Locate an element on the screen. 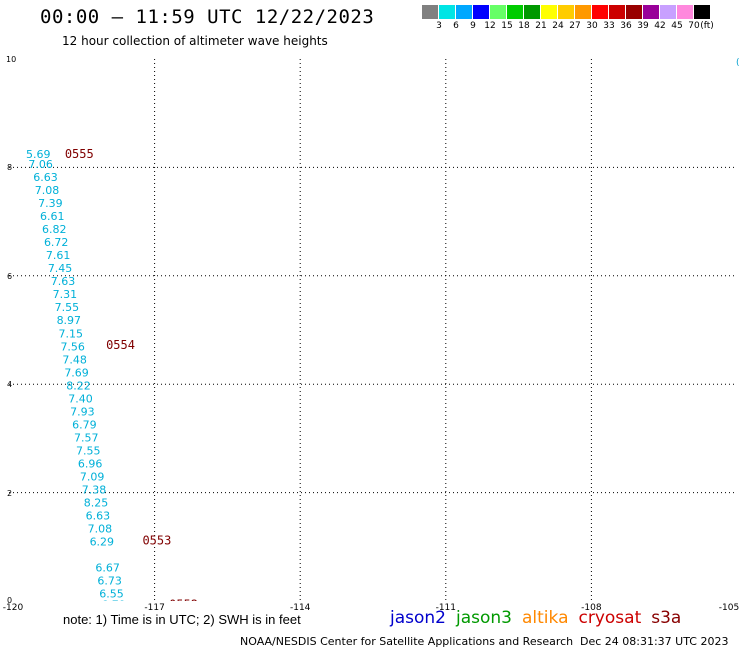  color-scale-label: 3 is located at coordinates (439, 26).